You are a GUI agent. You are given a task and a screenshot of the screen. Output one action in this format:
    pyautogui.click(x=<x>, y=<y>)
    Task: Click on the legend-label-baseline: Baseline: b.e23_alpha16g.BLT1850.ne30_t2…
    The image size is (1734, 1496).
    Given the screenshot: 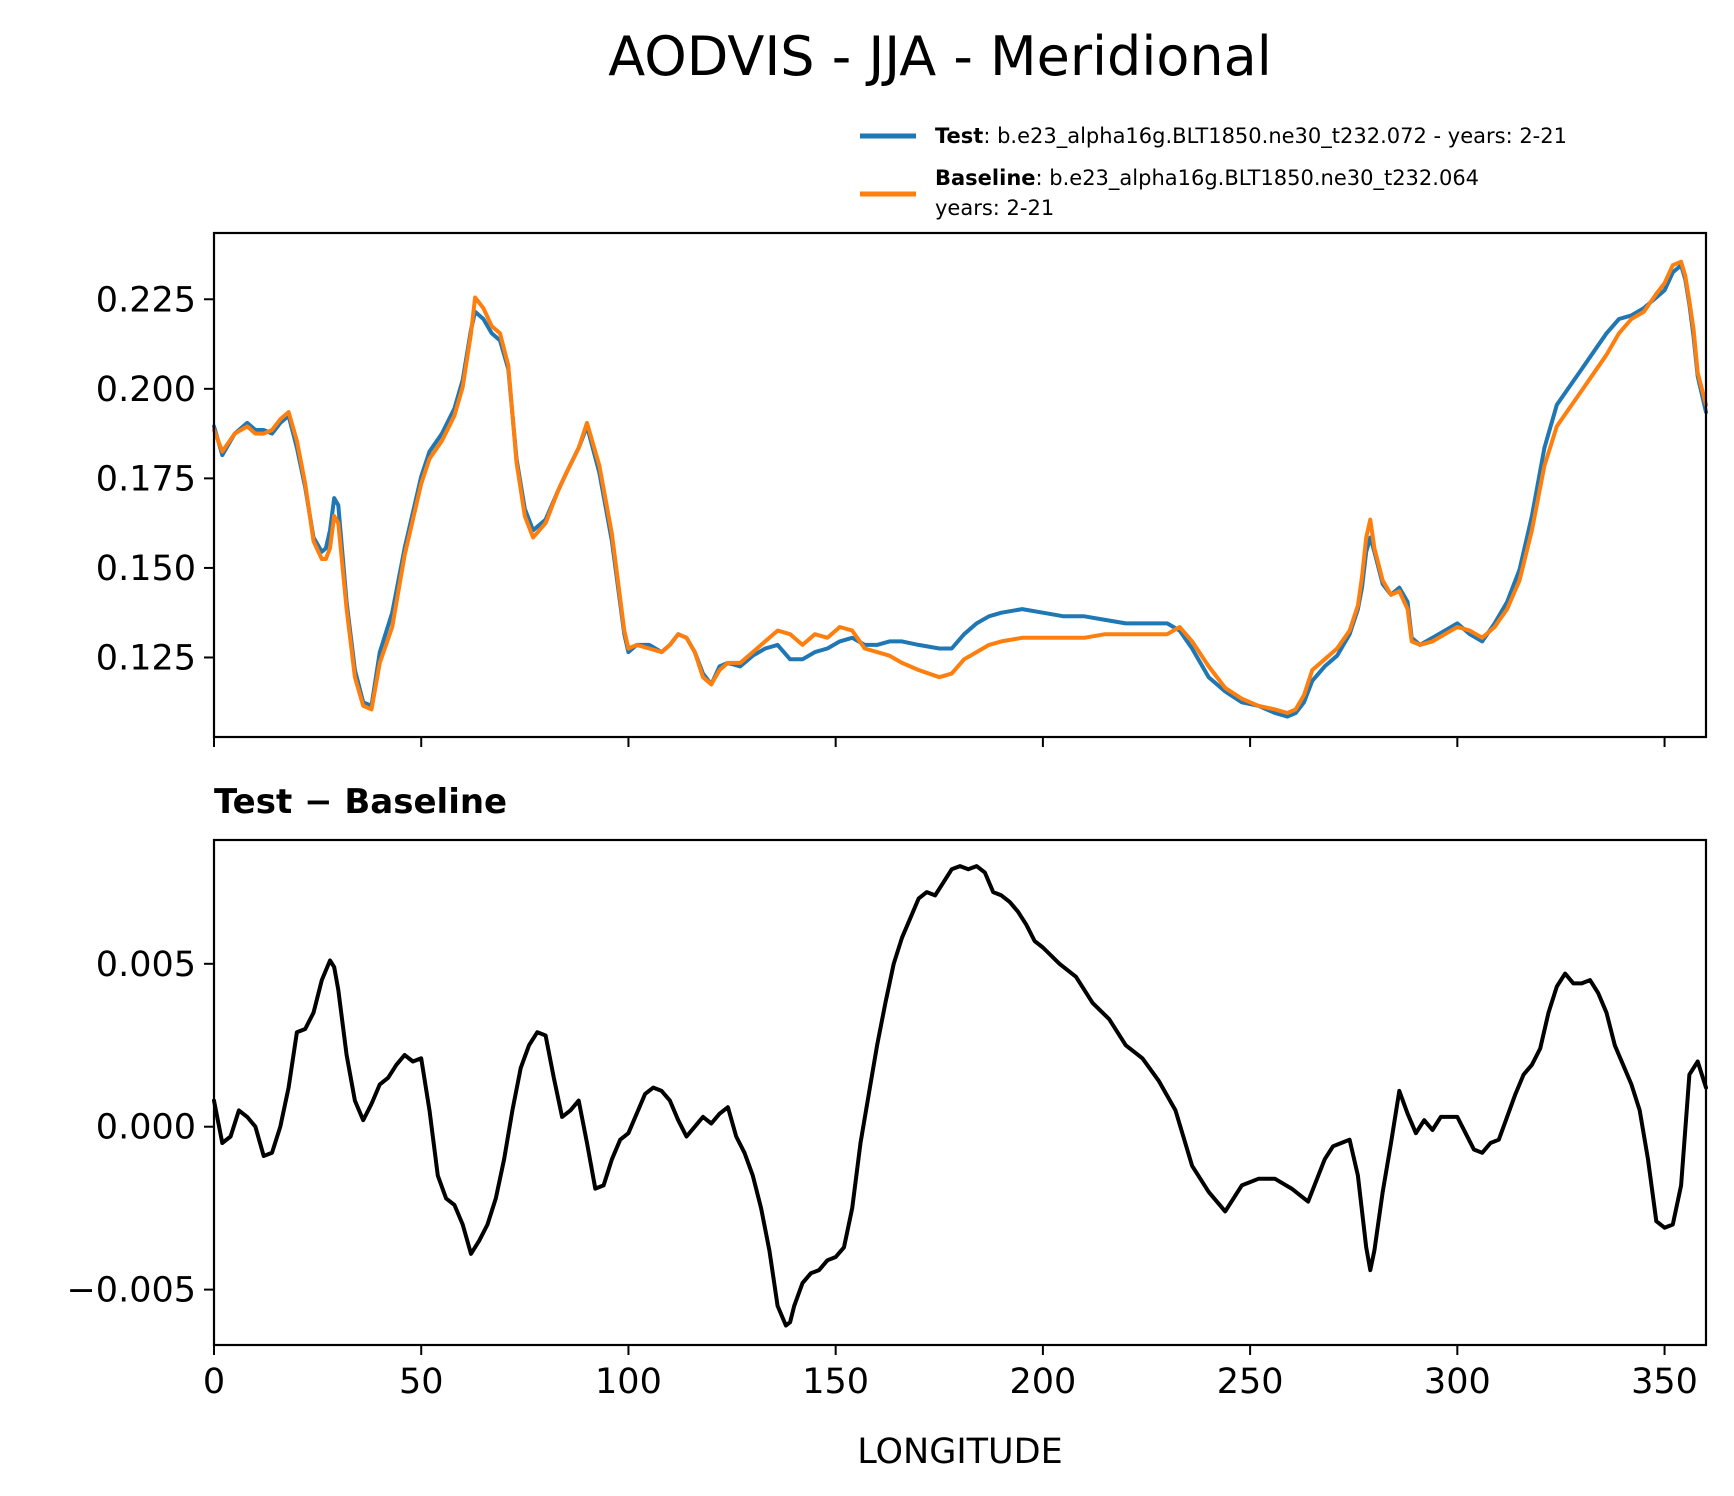 What is the action you would take?
    pyautogui.click(x=1207, y=178)
    